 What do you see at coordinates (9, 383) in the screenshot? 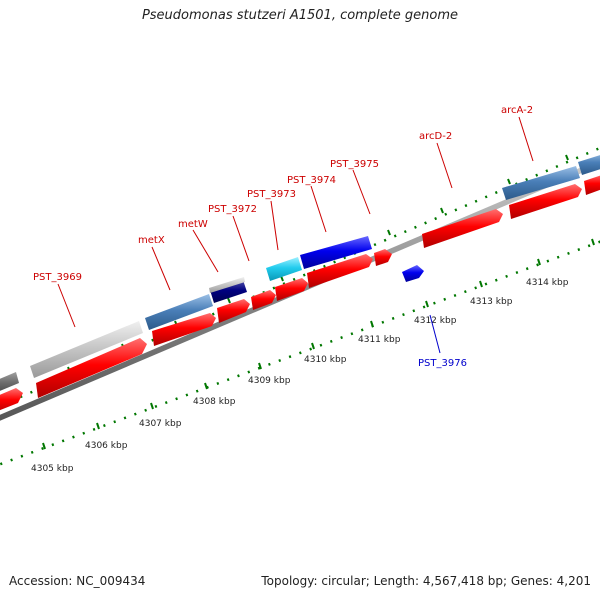
I see `feature-dark-grey` at bounding box center [9, 383].